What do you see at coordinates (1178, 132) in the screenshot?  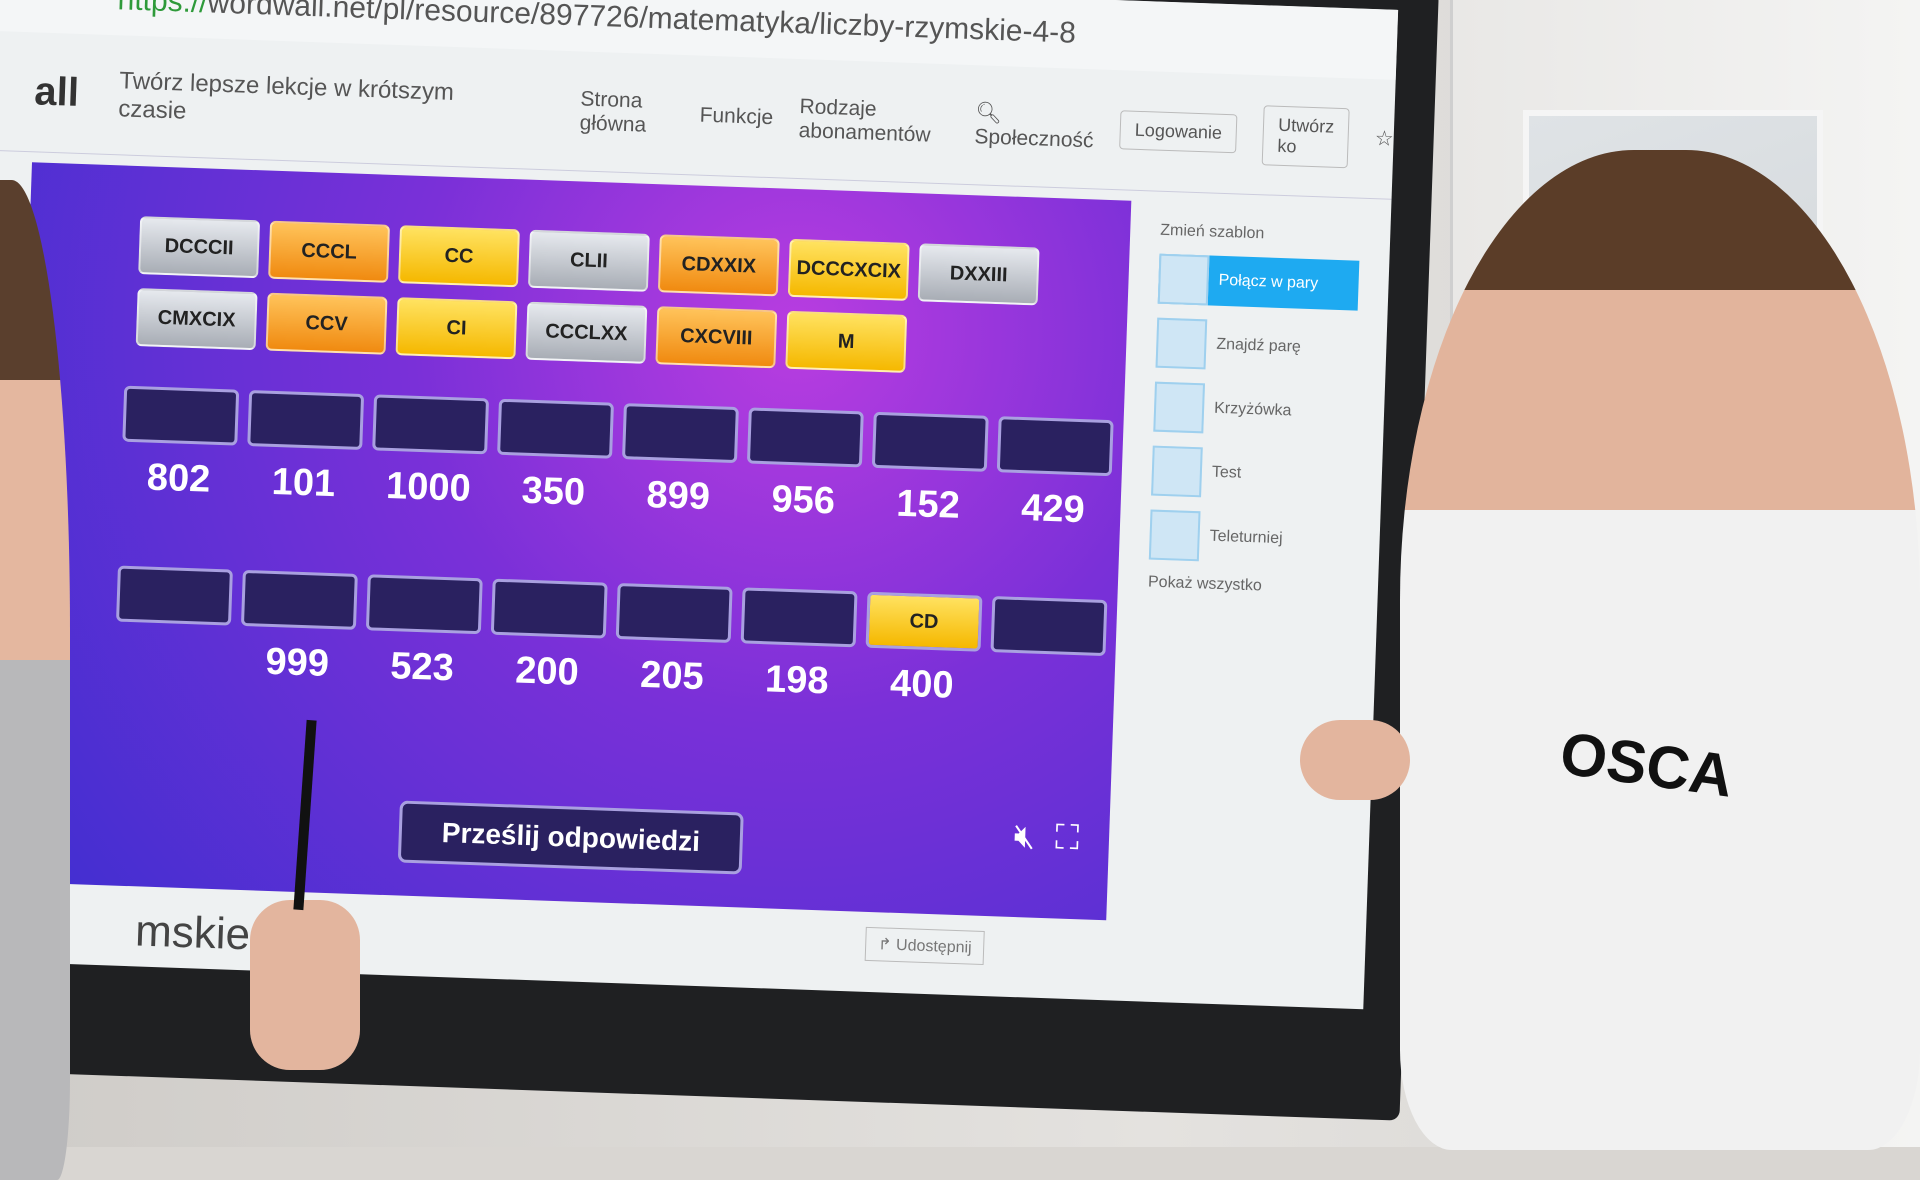 I see `login-button: Logowanie` at bounding box center [1178, 132].